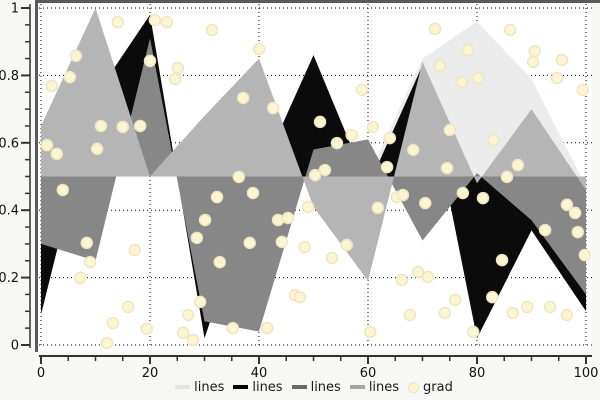  What do you see at coordinates (41, 373) in the screenshot?
I see `x-tick-label: 0` at bounding box center [41, 373].